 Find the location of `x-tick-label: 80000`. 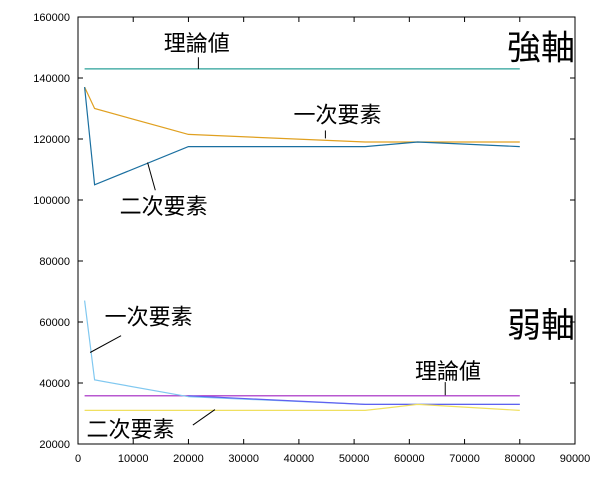

x-tick-label: 80000 is located at coordinates (519, 459).